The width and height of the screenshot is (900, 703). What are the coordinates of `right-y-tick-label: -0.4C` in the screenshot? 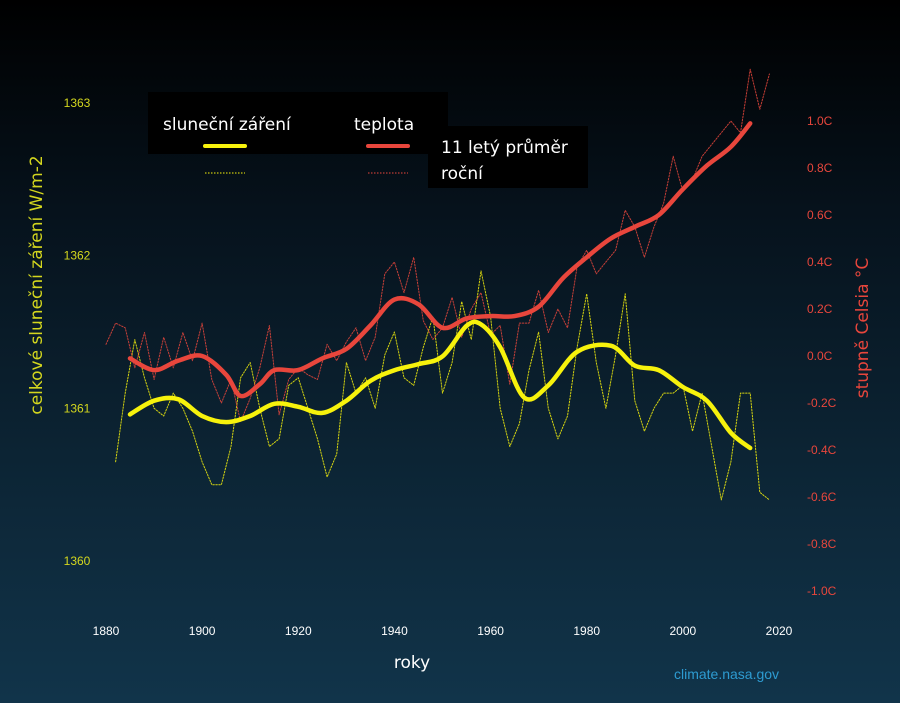 It's located at (822, 450).